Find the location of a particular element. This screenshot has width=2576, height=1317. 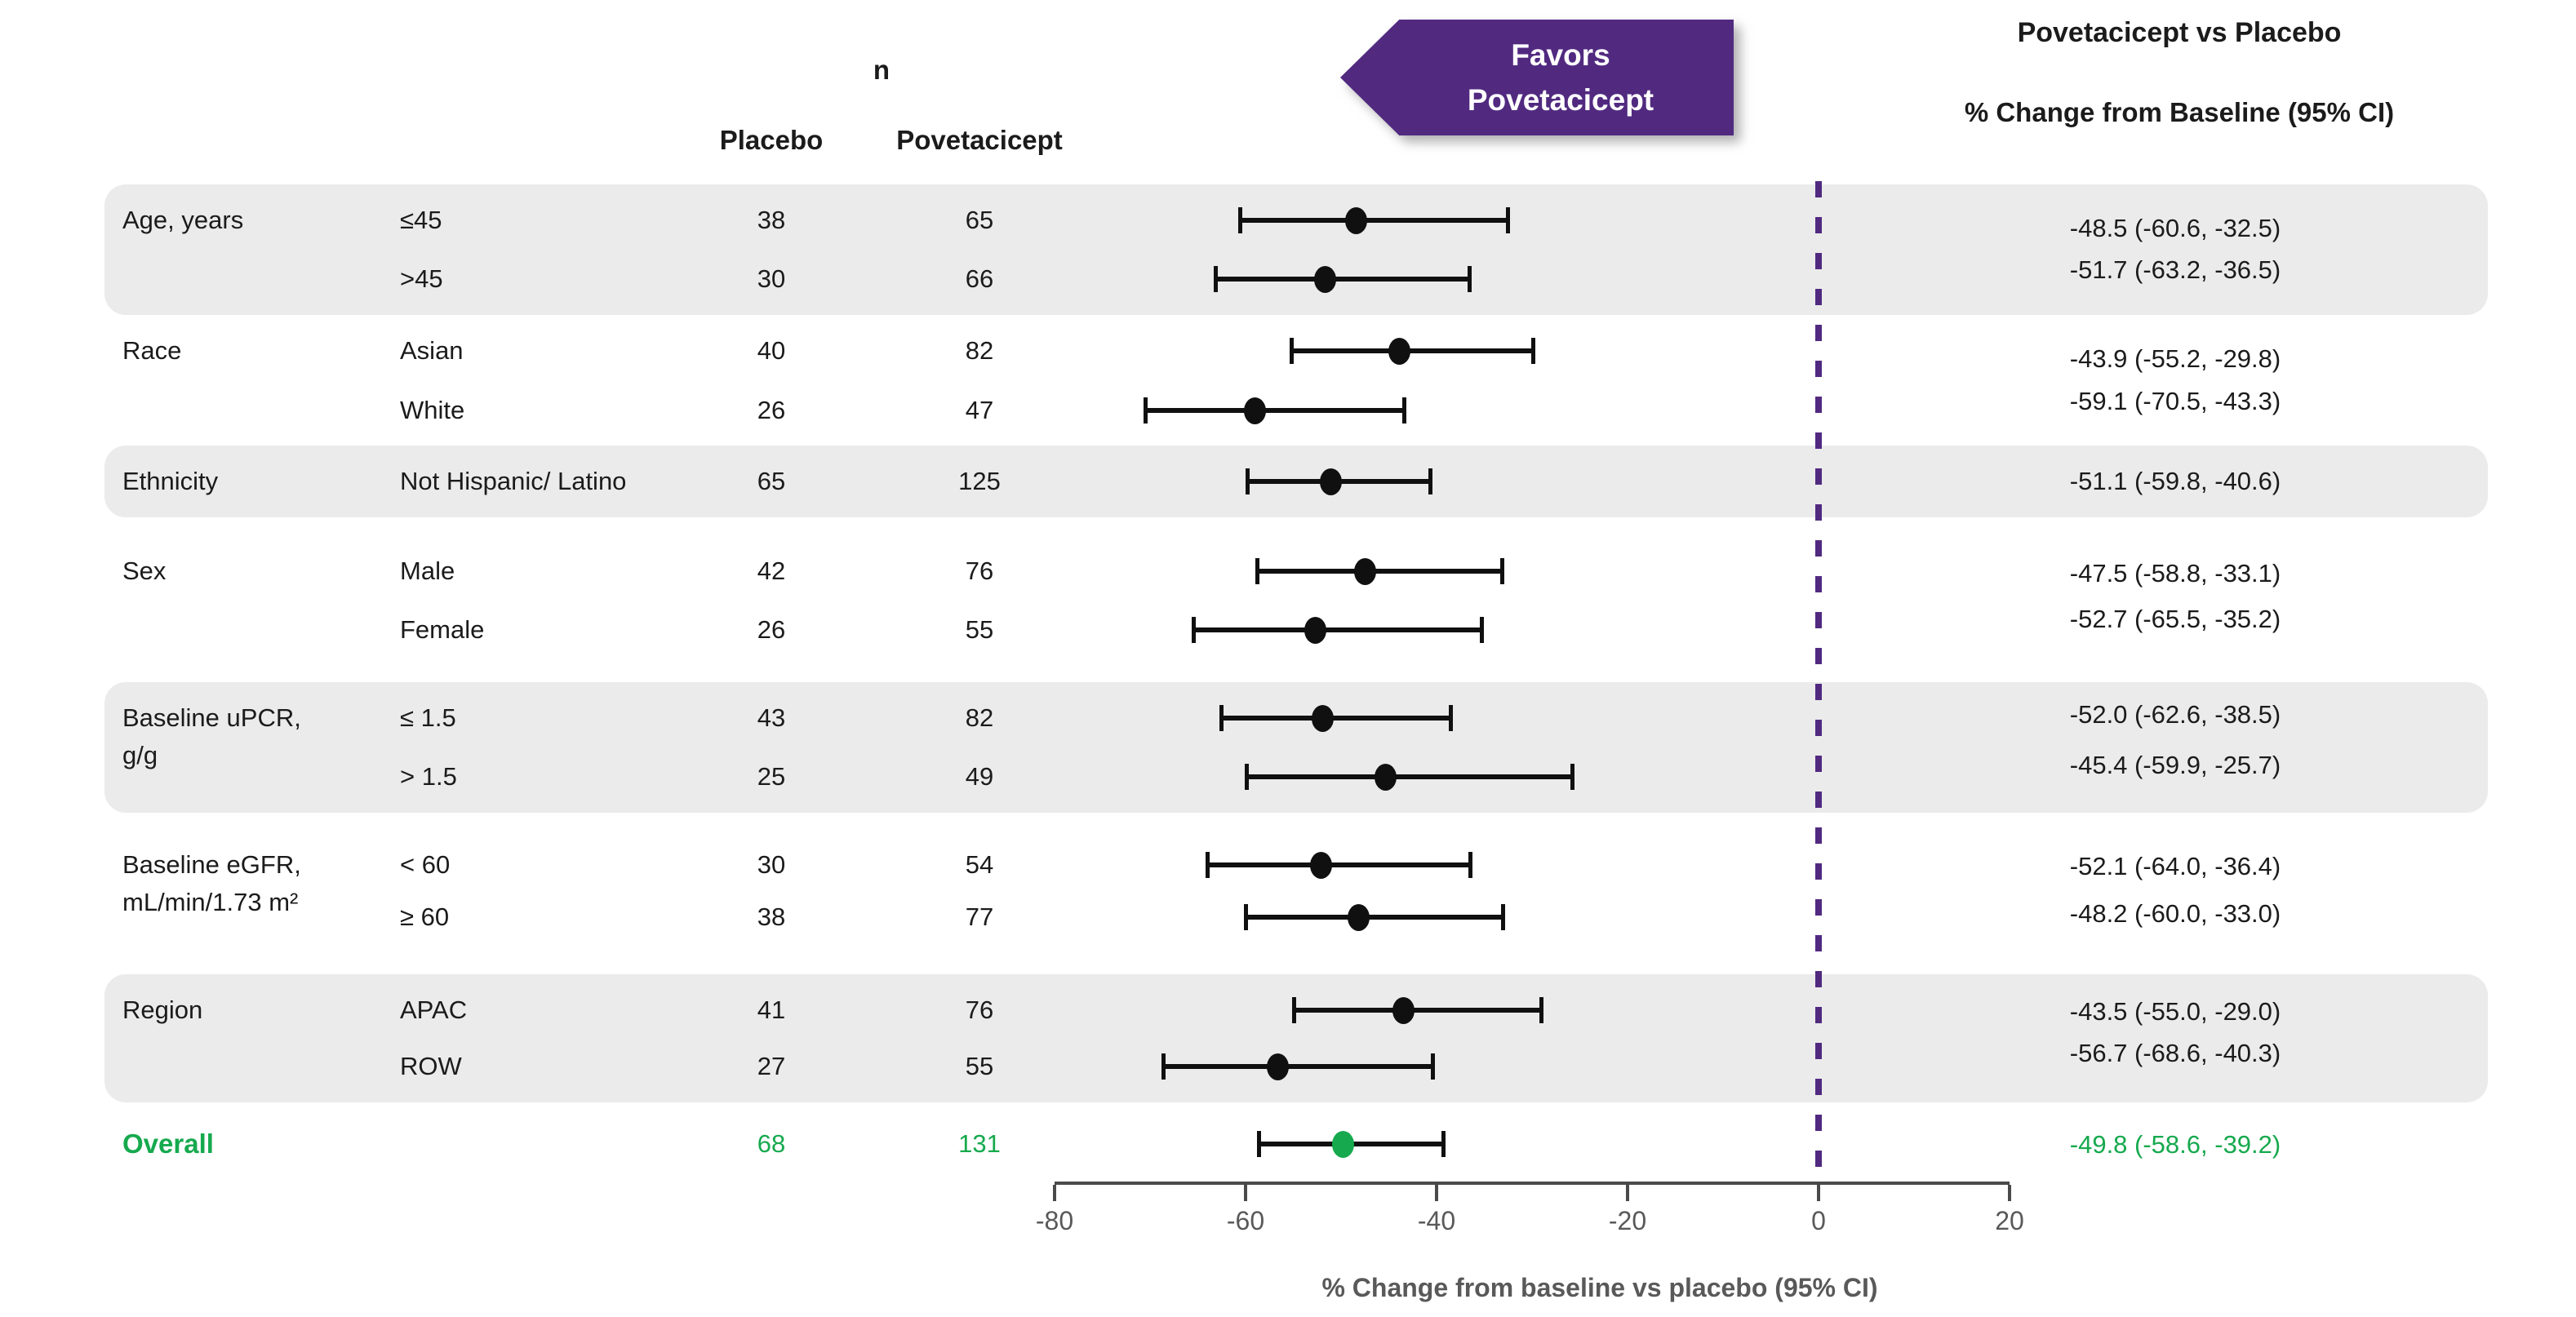

placebo-column-header: Placebo is located at coordinates (771, 140).